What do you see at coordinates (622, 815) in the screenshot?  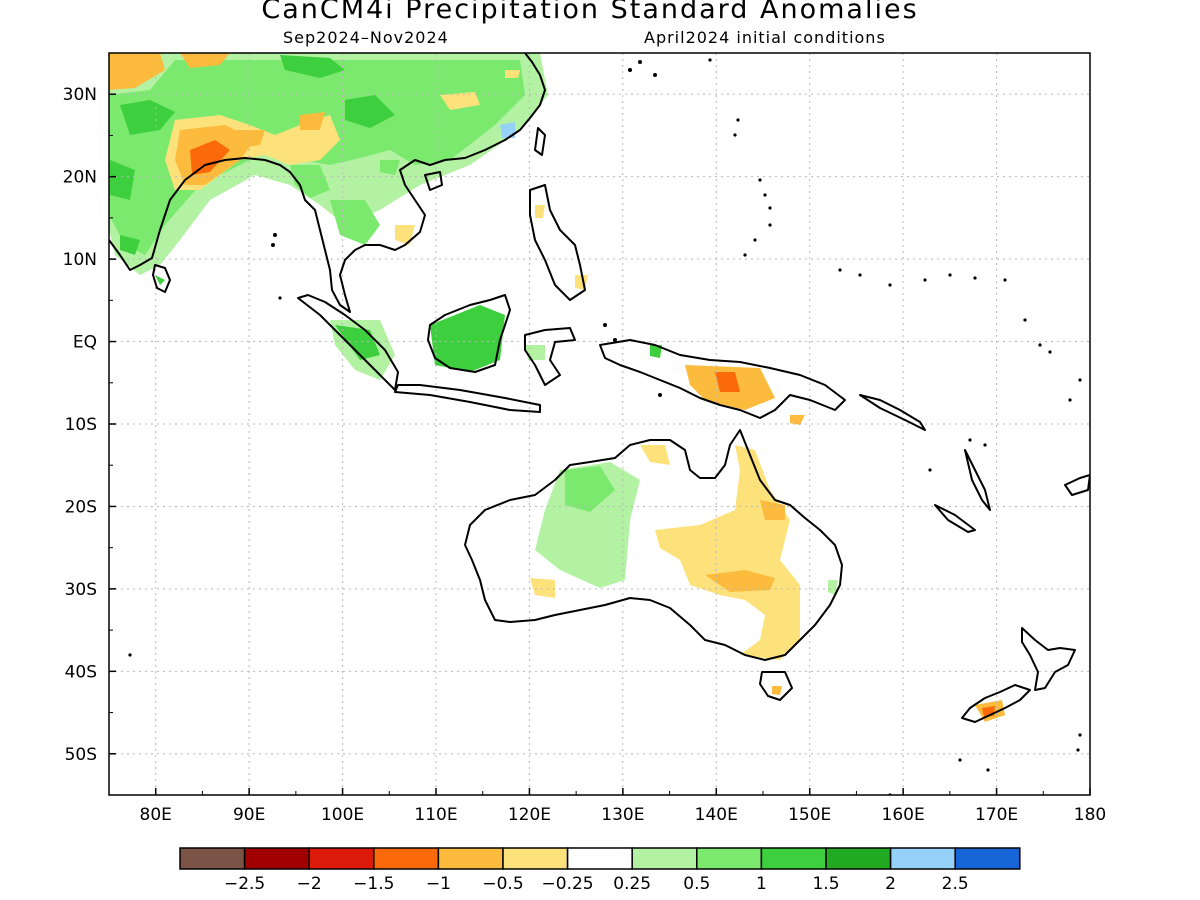 I see `longitude-tick-label: 130E` at bounding box center [622, 815].